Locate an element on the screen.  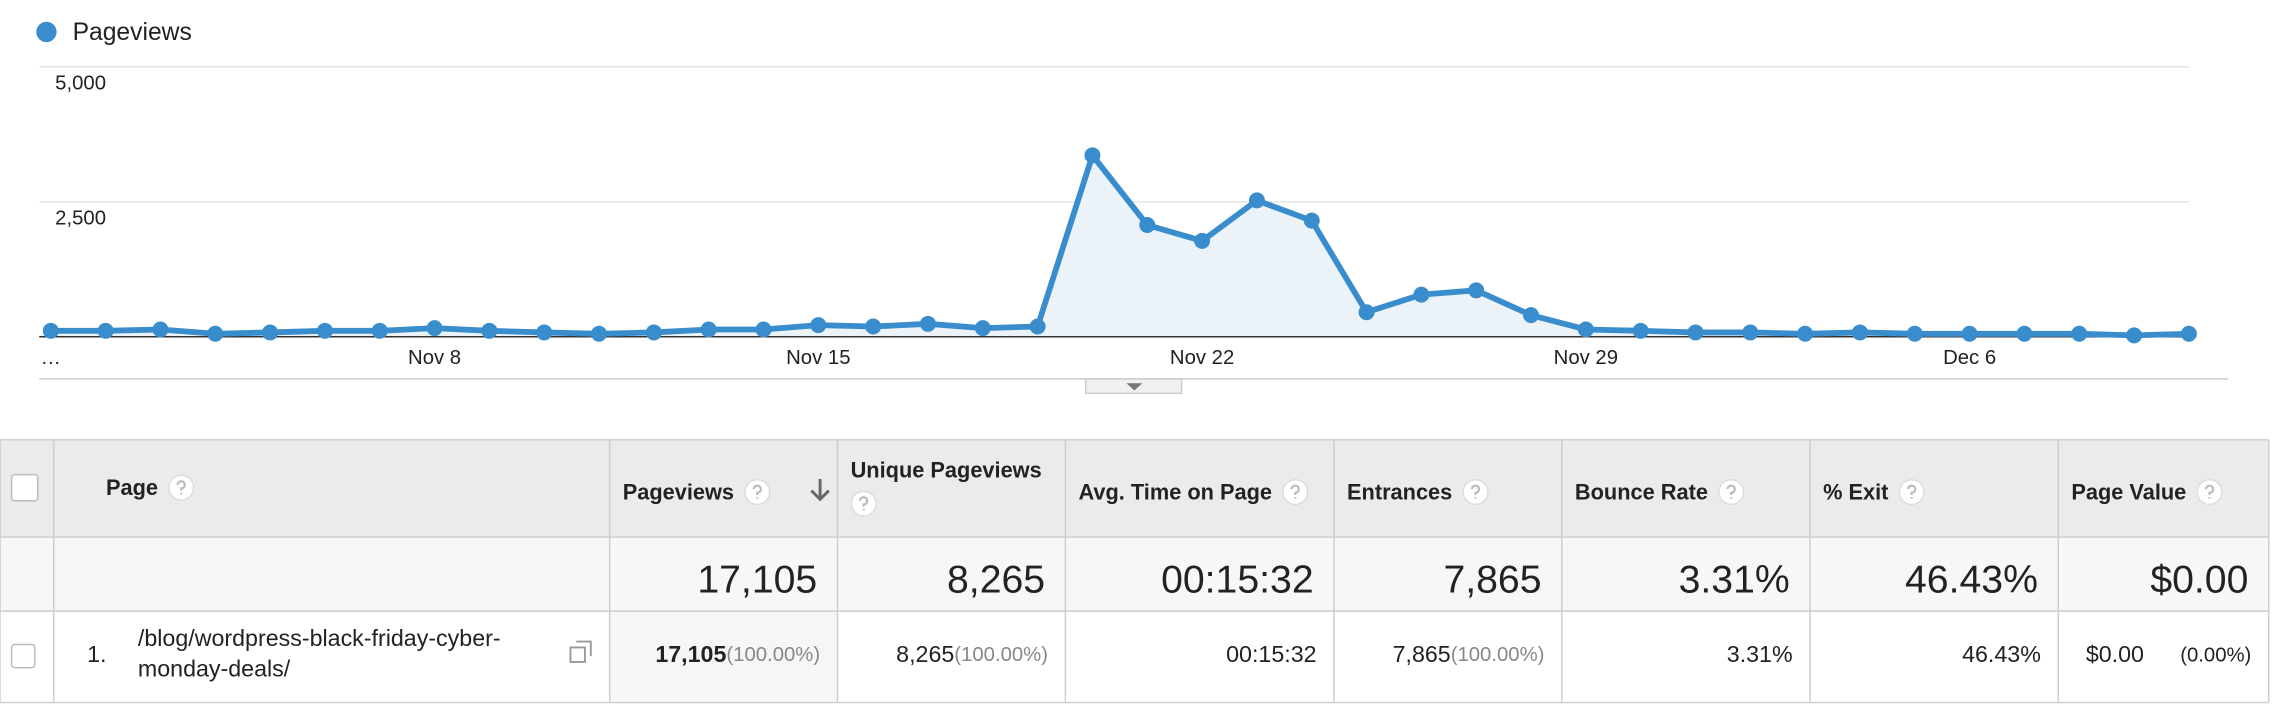
cell-value: 7,865 is located at coordinates (1422, 654).